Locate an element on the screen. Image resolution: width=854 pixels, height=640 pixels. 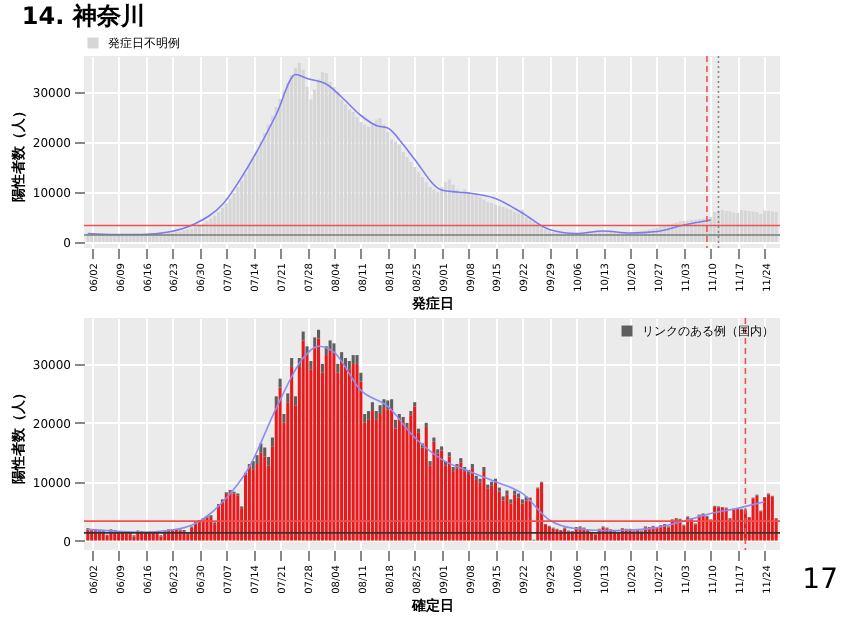
text: 17 is located at coordinates (820, 580).